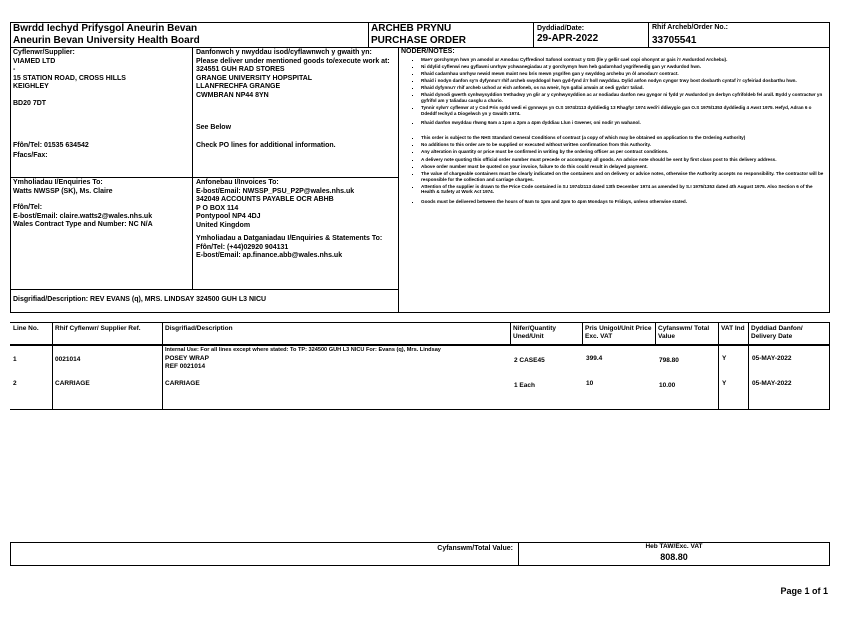  I want to click on supplier-address: 15 STATION ROAD, CROSS HILLS, so click(69, 78).